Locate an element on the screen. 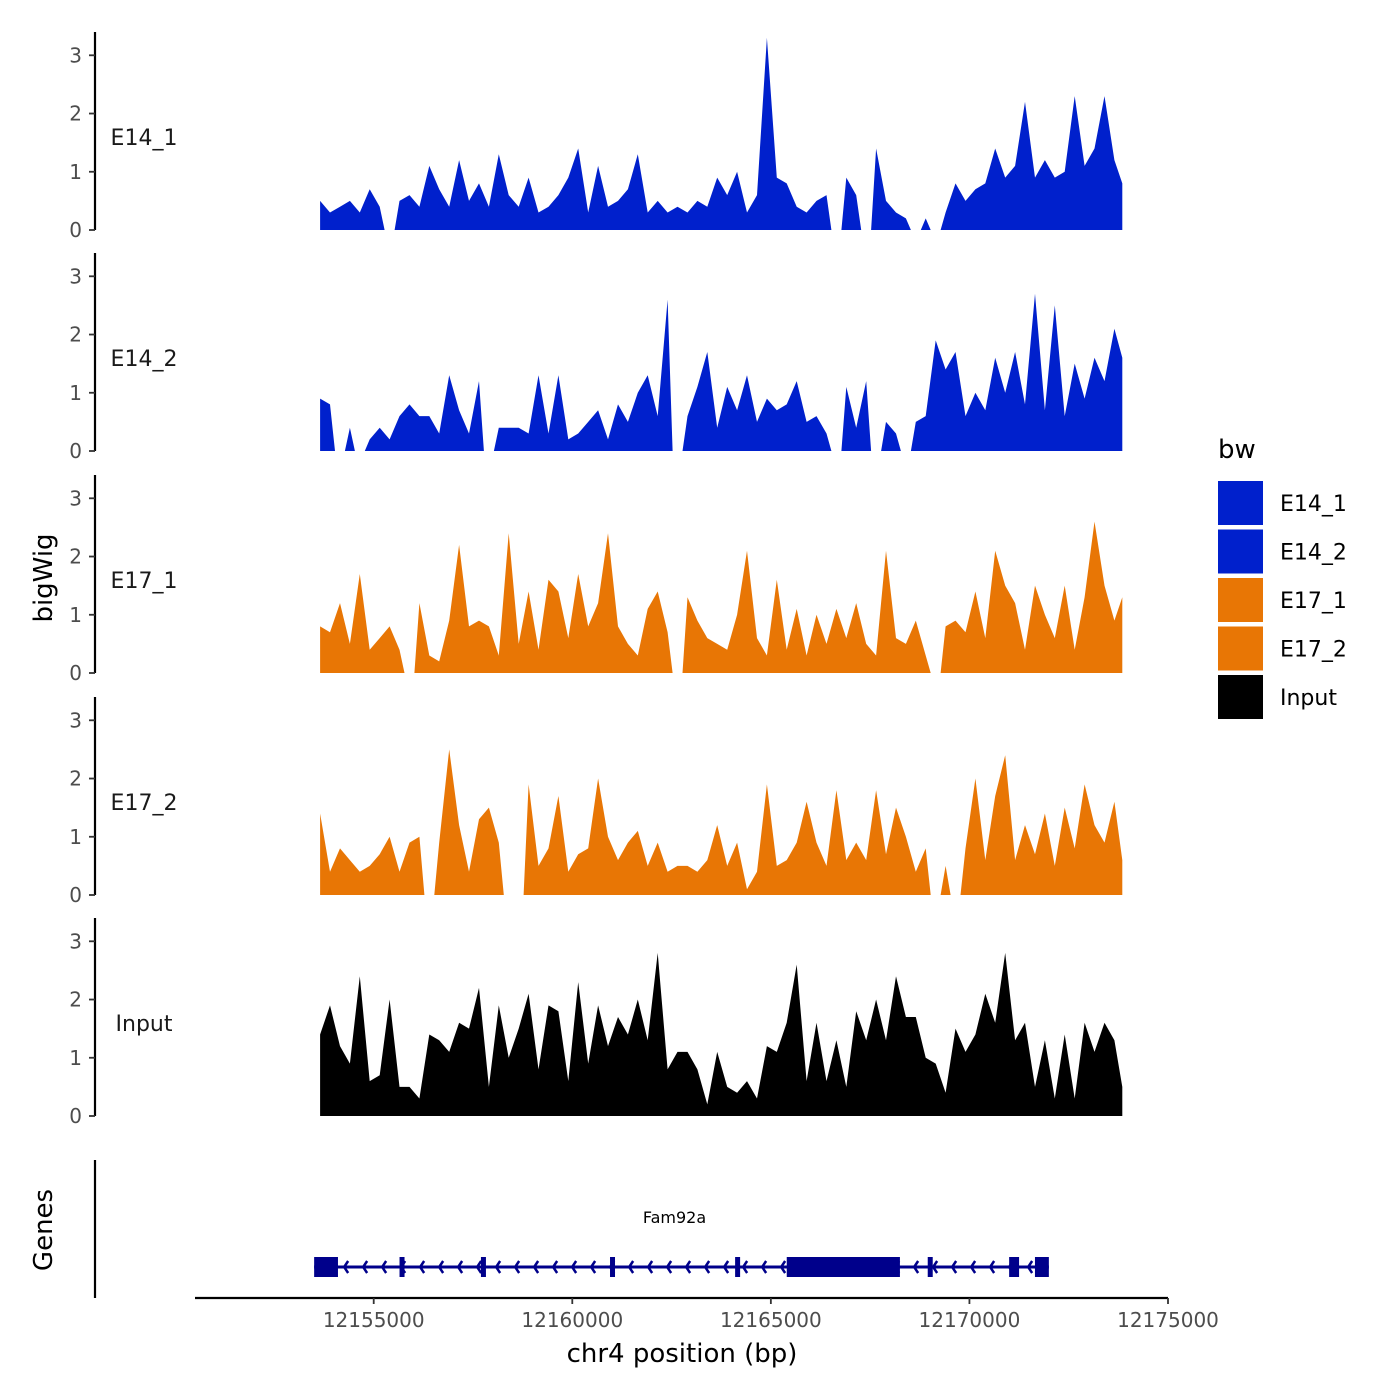 Image resolution: width=1400 pixels, height=1400 pixels. legend-item: E17_1 is located at coordinates (1282, 600).